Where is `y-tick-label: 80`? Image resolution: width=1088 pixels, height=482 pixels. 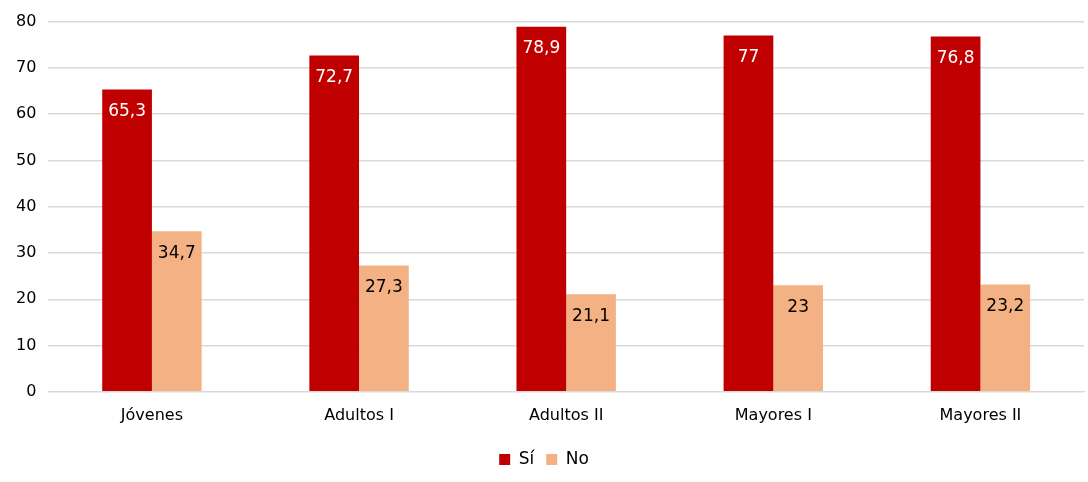
y-tick-label: 80 is located at coordinates (26, 20).